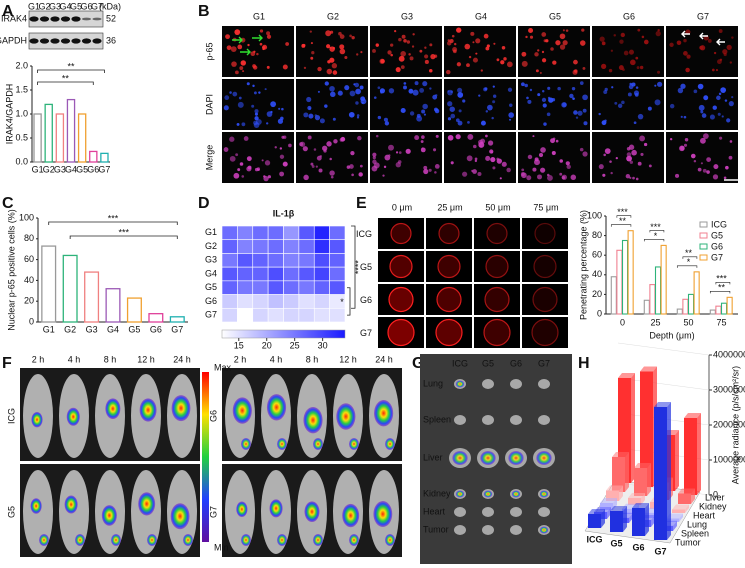  Describe the element at coordinates (623, 221) in the screenshot. I see `significance-label: **` at that location.